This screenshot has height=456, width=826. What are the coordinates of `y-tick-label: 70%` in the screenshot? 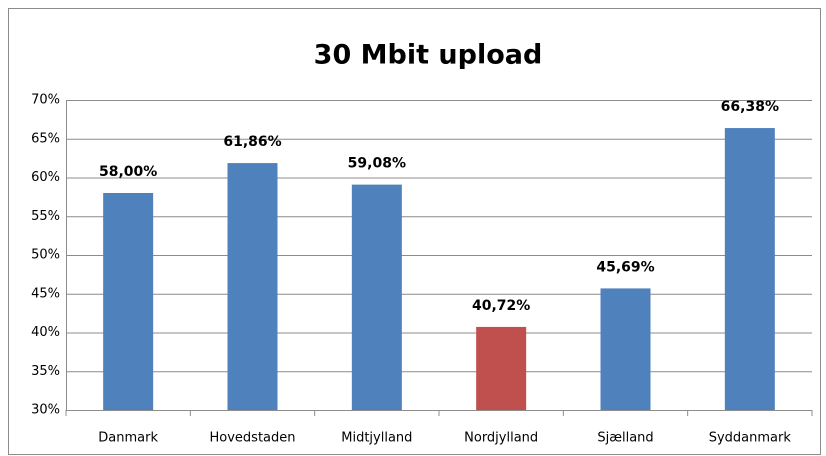 It's located at (45, 100).